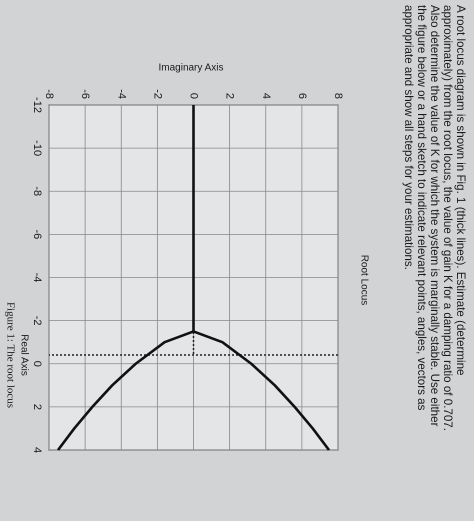 The height and width of the screenshot is (521, 474). Describe the element at coordinates (190, 68) in the screenshot. I see `y-axis-label: Imaginary Axis` at that location.